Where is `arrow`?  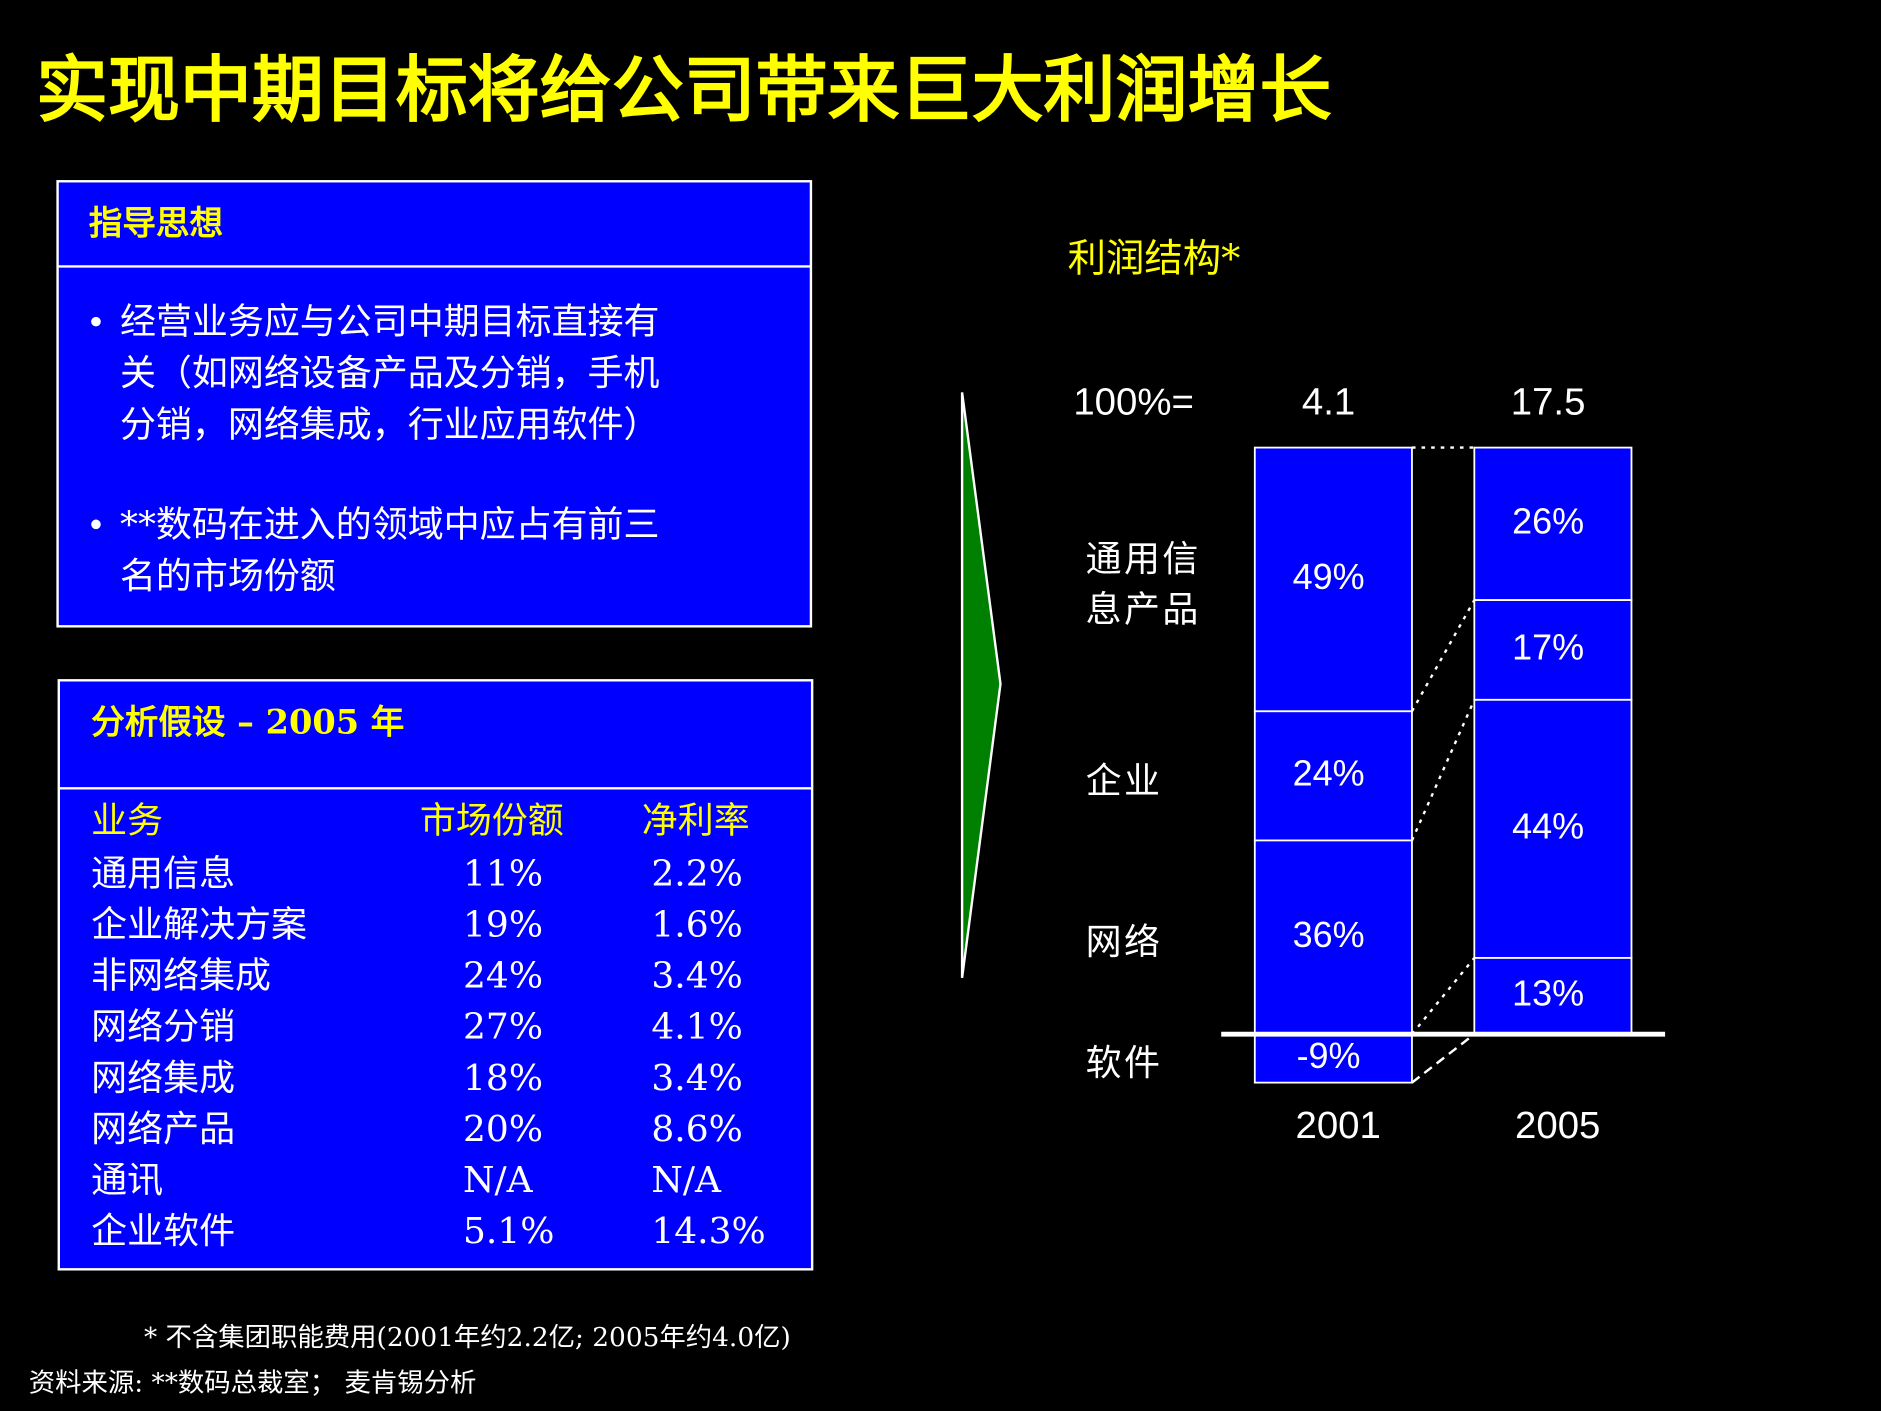 arrow is located at coordinates (981, 685).